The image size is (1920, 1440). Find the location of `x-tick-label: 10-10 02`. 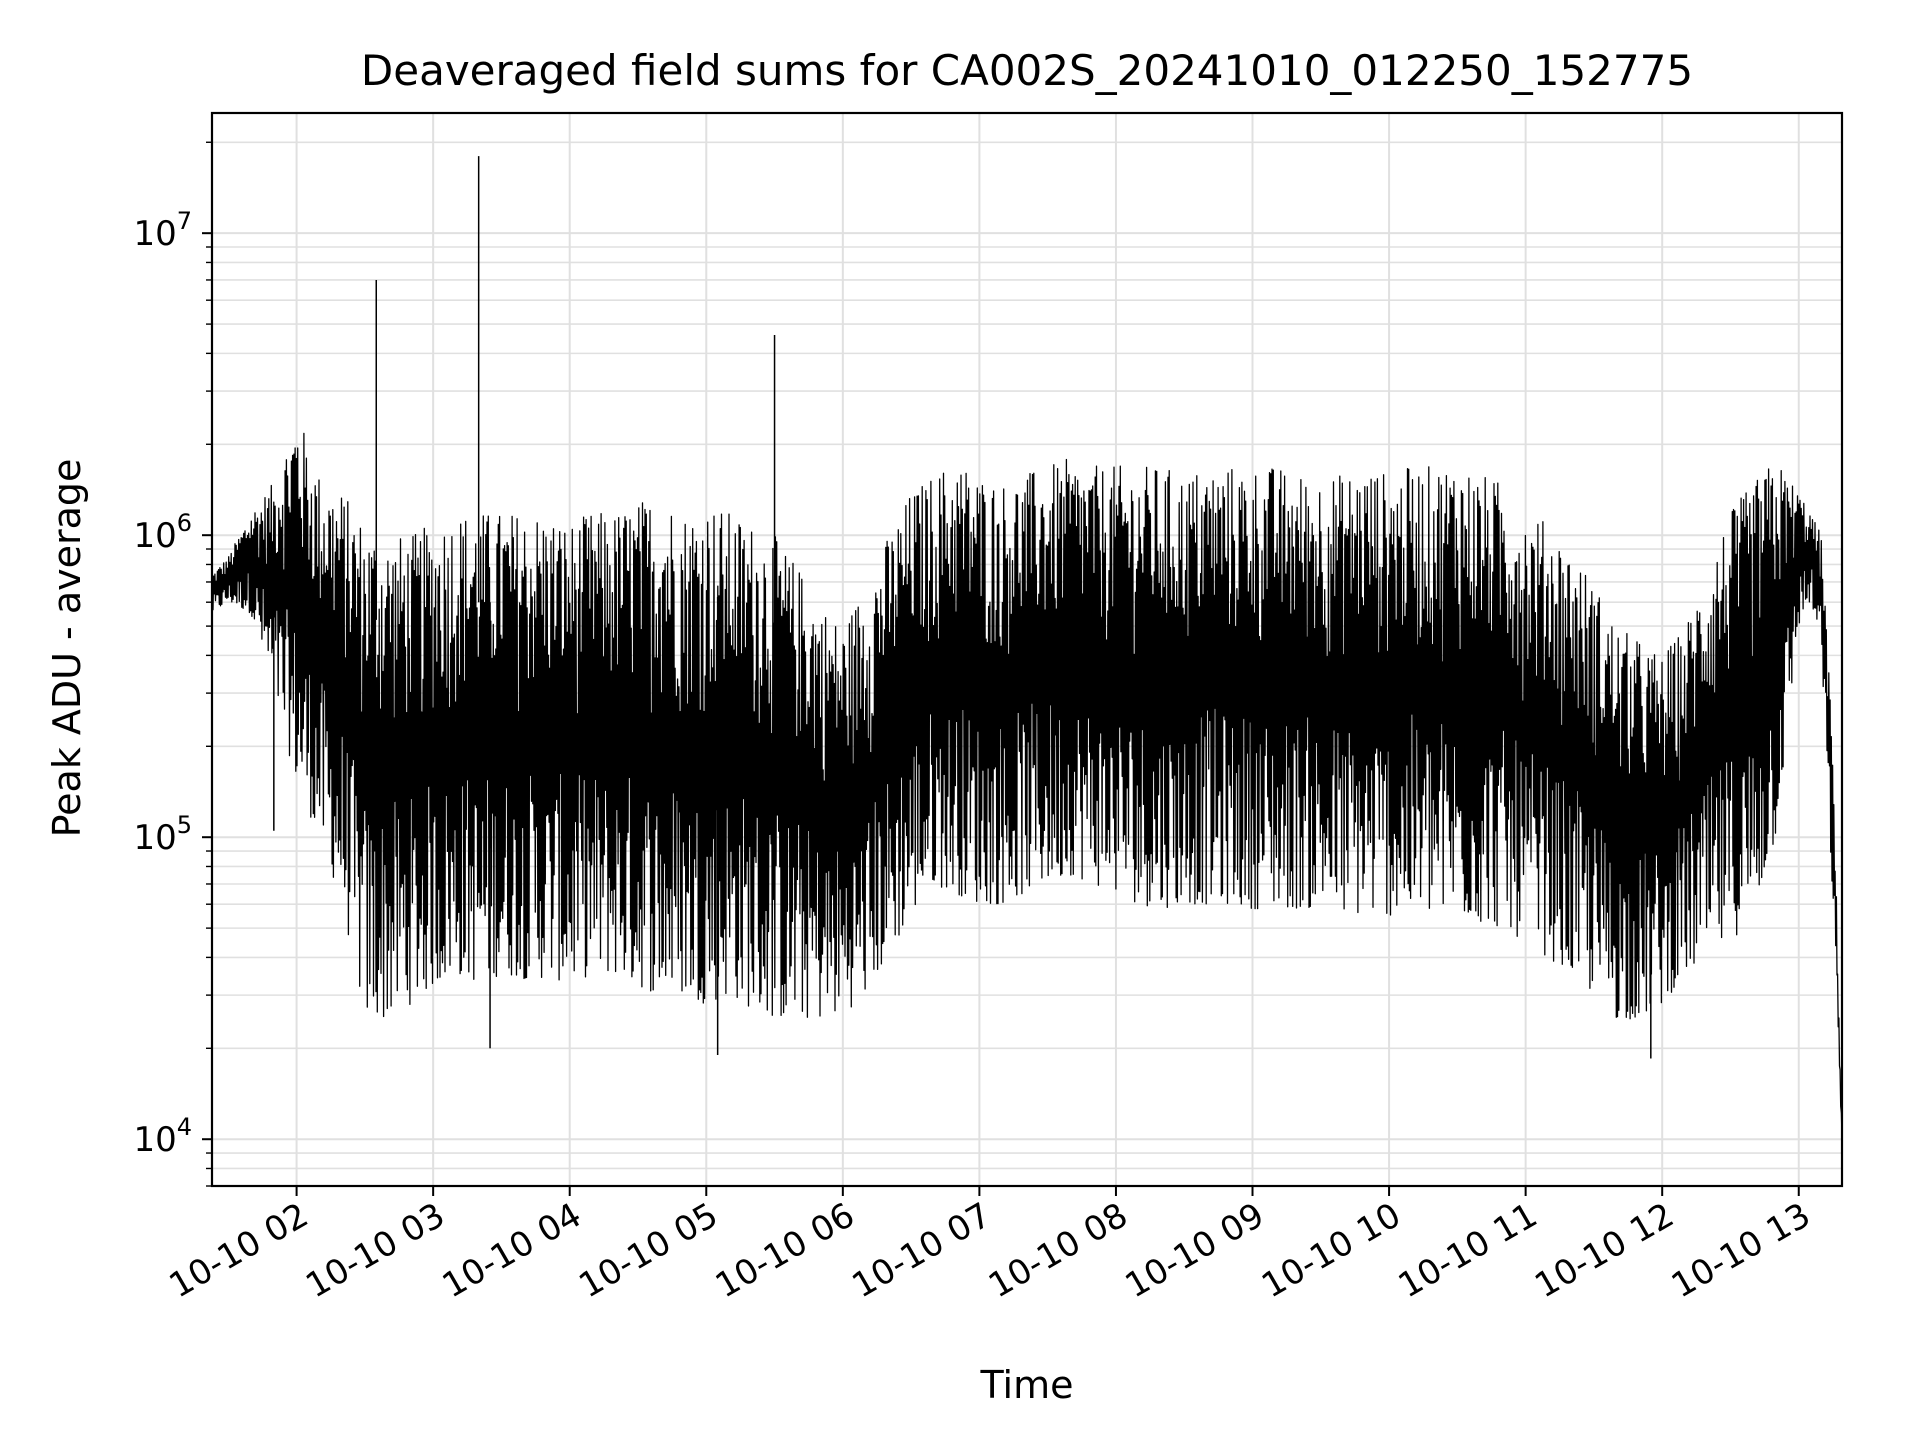

x-tick-label: 10-10 02 is located at coordinates (239, 1250).